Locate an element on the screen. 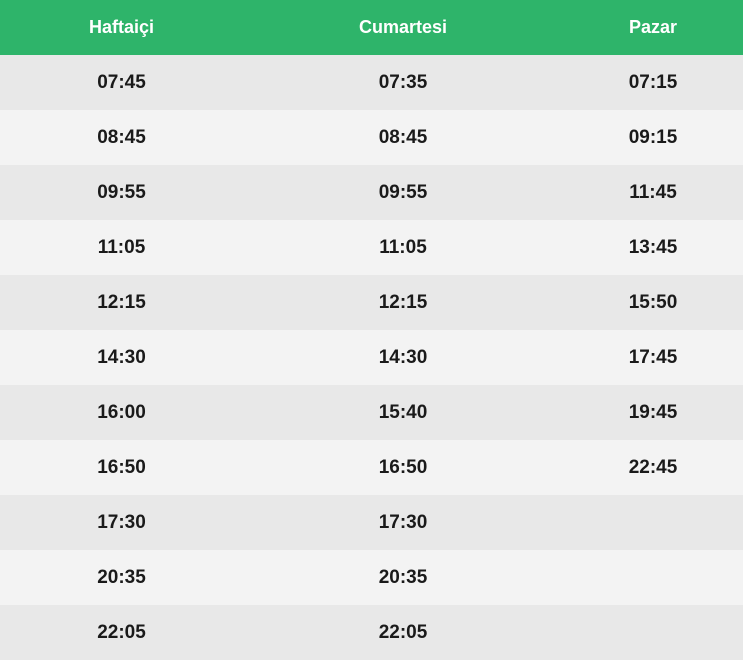  cell-saturday: 22:05 is located at coordinates (403, 632).